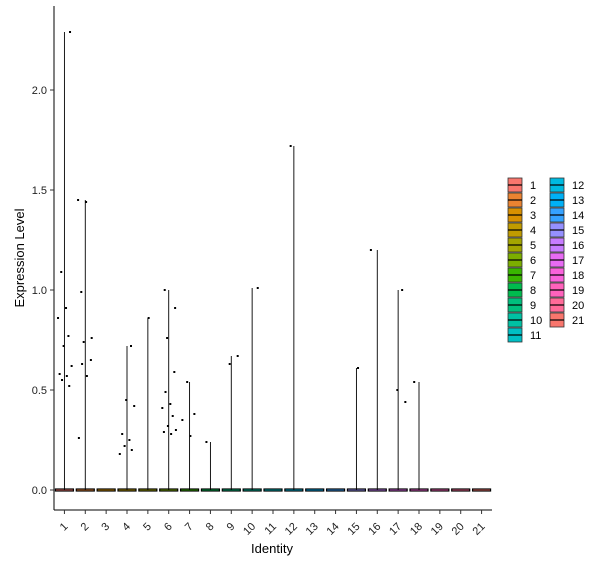 The image size is (600, 568). Describe the element at coordinates (43, 258) in the screenshot. I see `y-axis: 0.0 0.5 1.0 1.5 2.0` at that location.